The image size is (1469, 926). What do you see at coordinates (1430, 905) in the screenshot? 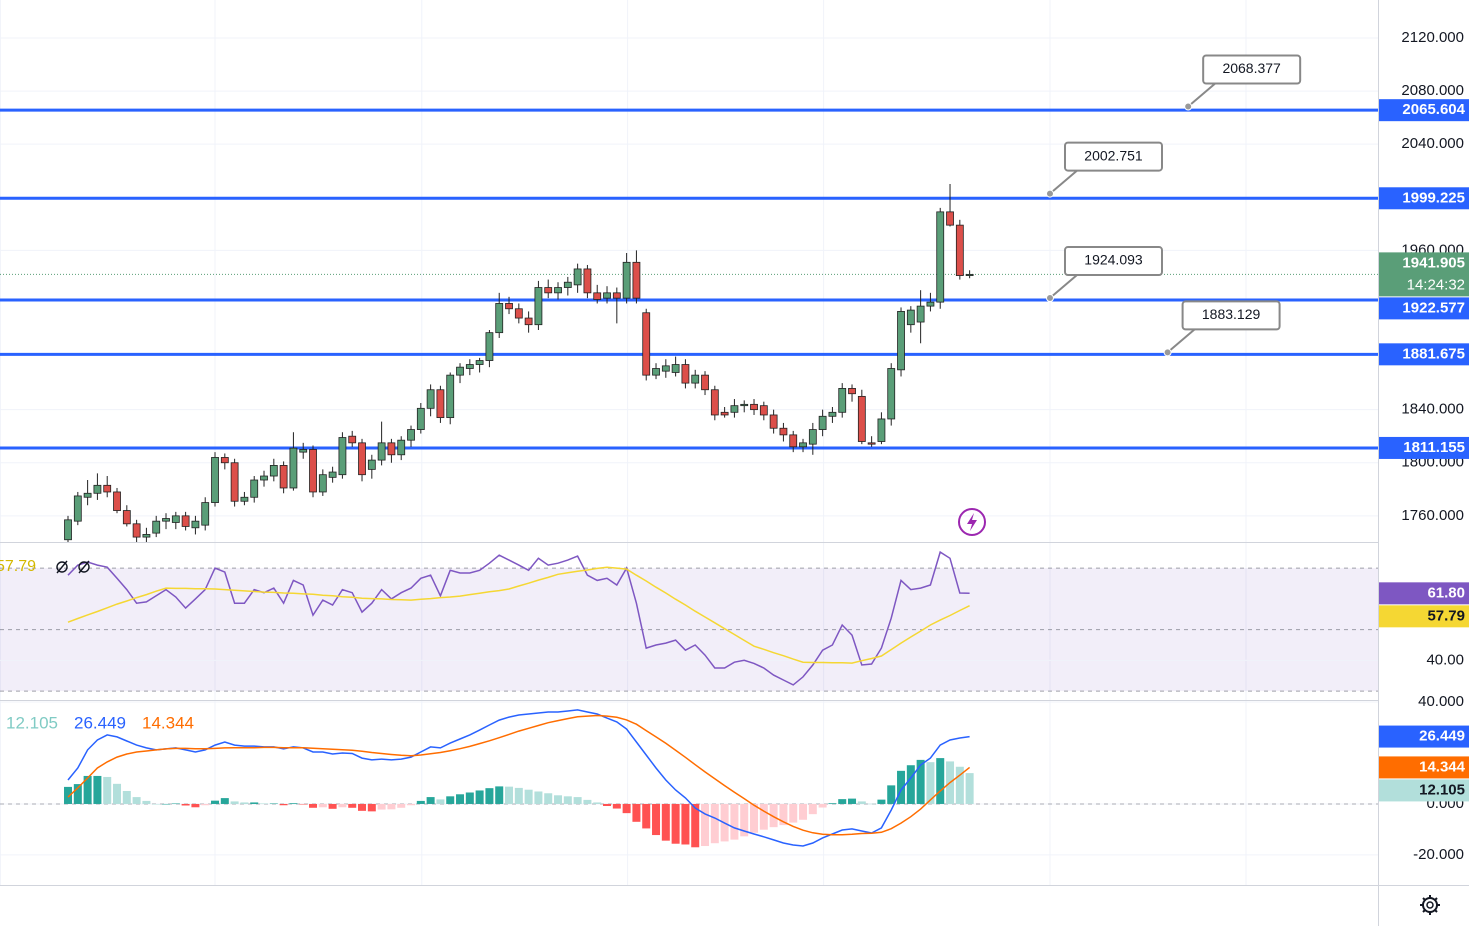
I see `settings-icon` at bounding box center [1430, 905].